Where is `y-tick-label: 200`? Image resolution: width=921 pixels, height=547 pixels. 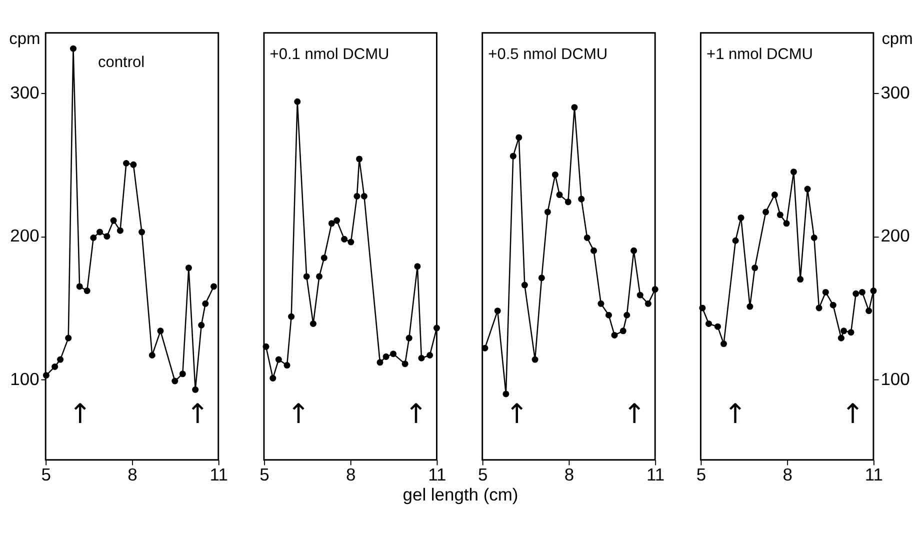 y-tick-label: 200 is located at coordinates (25, 236).